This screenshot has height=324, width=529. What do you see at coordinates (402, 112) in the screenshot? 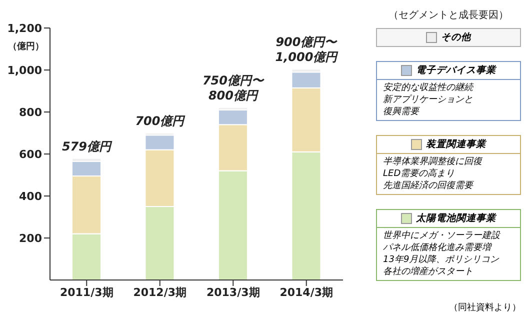
I see `text: 復興需要` at bounding box center [402, 112].